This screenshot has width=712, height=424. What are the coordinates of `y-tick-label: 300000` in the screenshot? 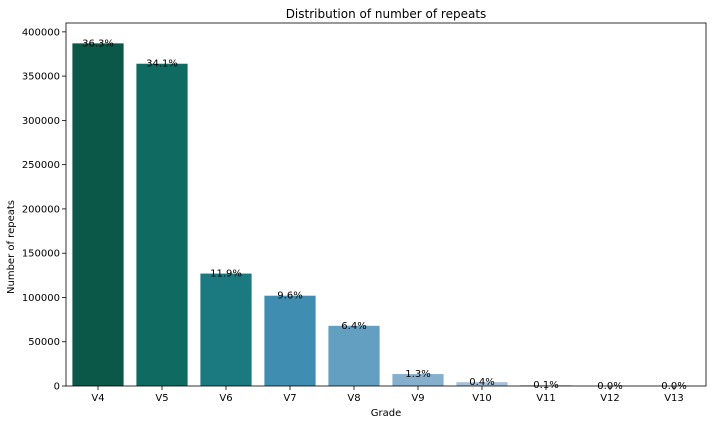 It's located at (41, 121).